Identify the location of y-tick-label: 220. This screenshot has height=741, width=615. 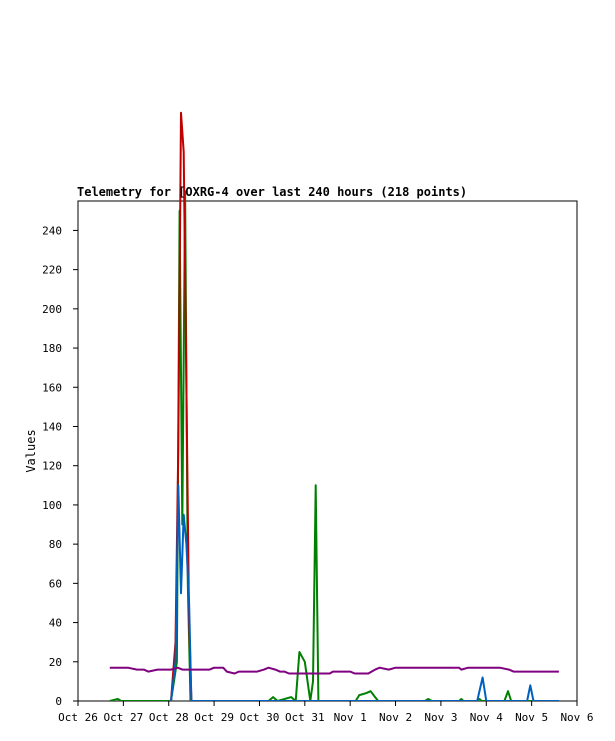
(52, 270).